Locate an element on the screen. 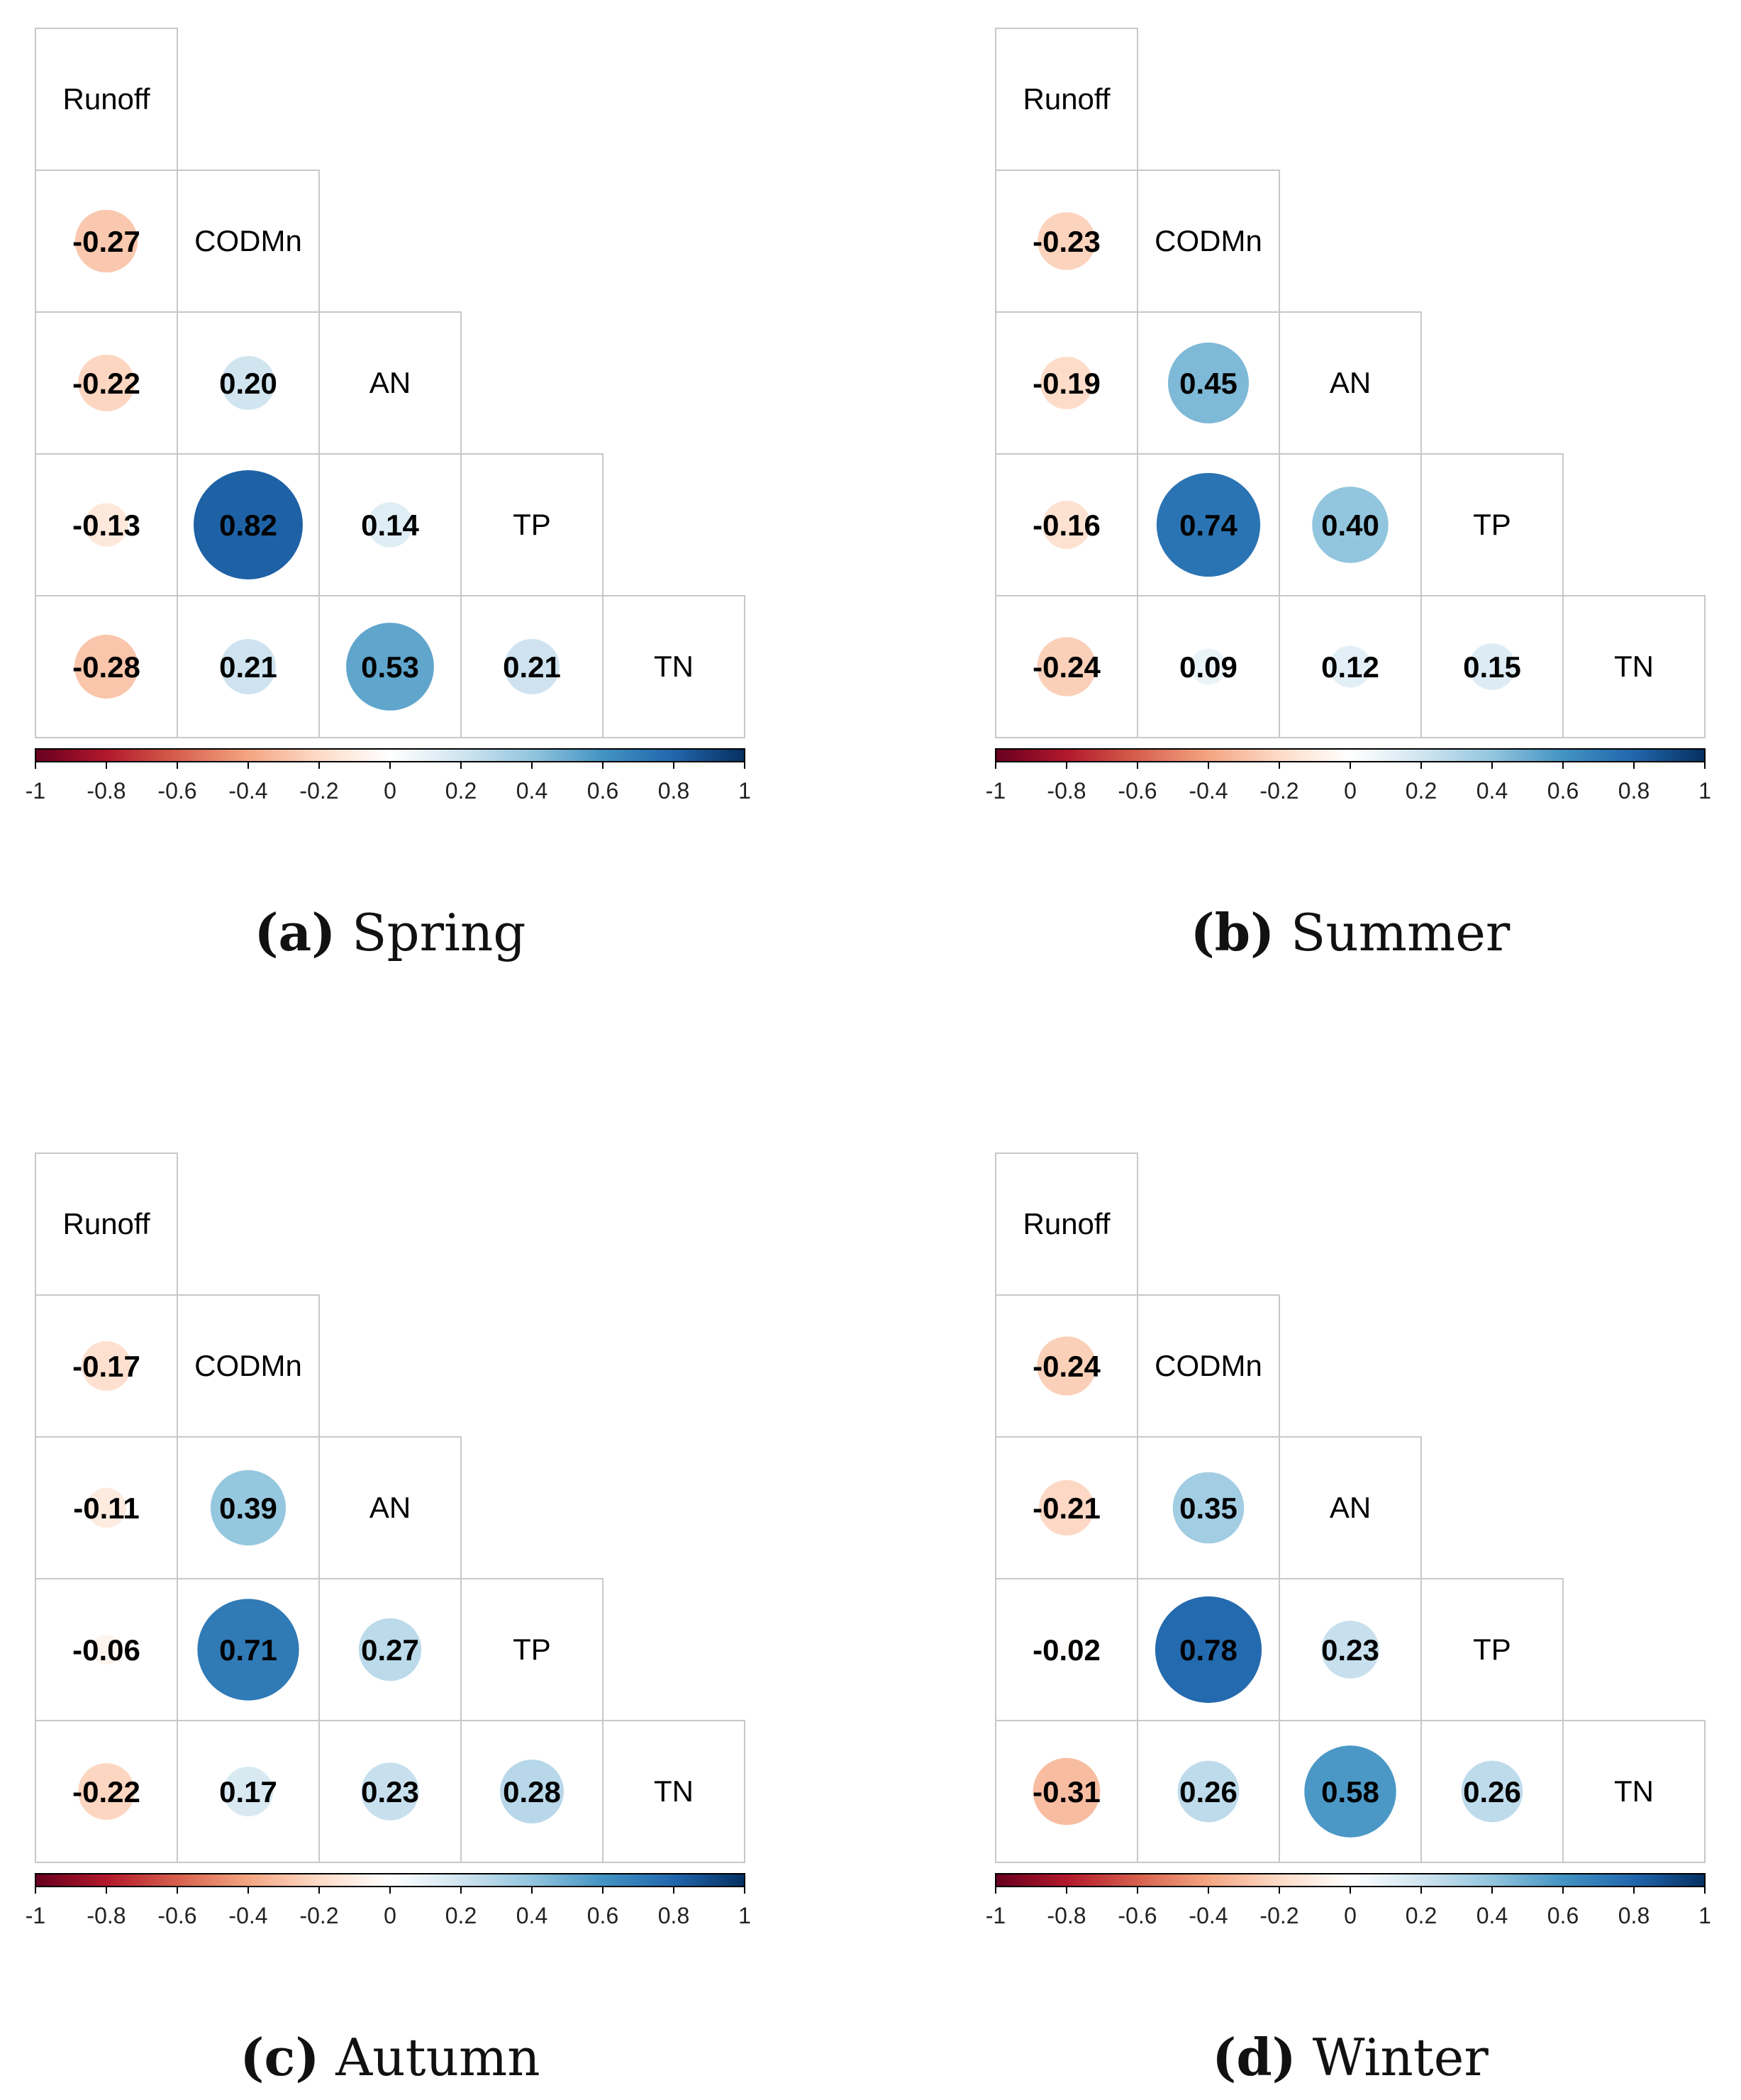  panel-caption-label: Winter is located at coordinates (1392, 2057).